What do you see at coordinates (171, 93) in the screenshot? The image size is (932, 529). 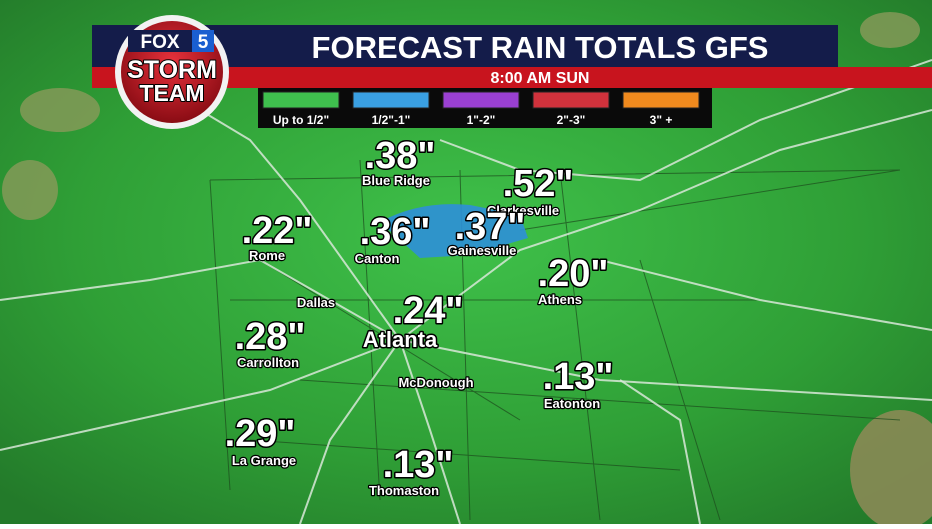 I see `logo-line2: TEAM` at bounding box center [171, 93].